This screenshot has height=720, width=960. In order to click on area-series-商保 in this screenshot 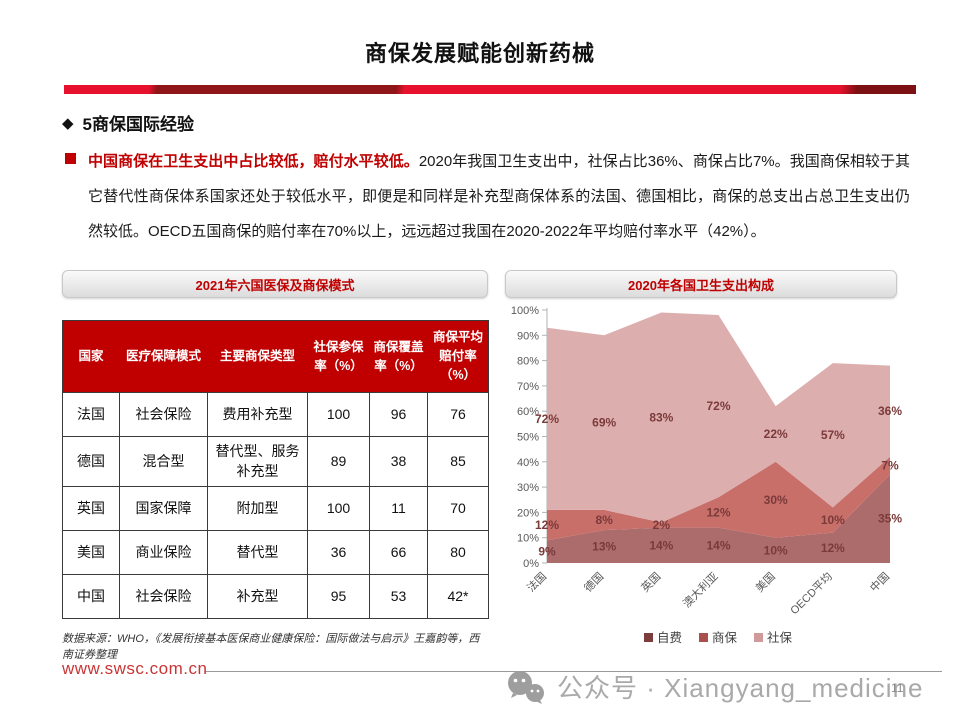, I will do `click(718, 498)`.